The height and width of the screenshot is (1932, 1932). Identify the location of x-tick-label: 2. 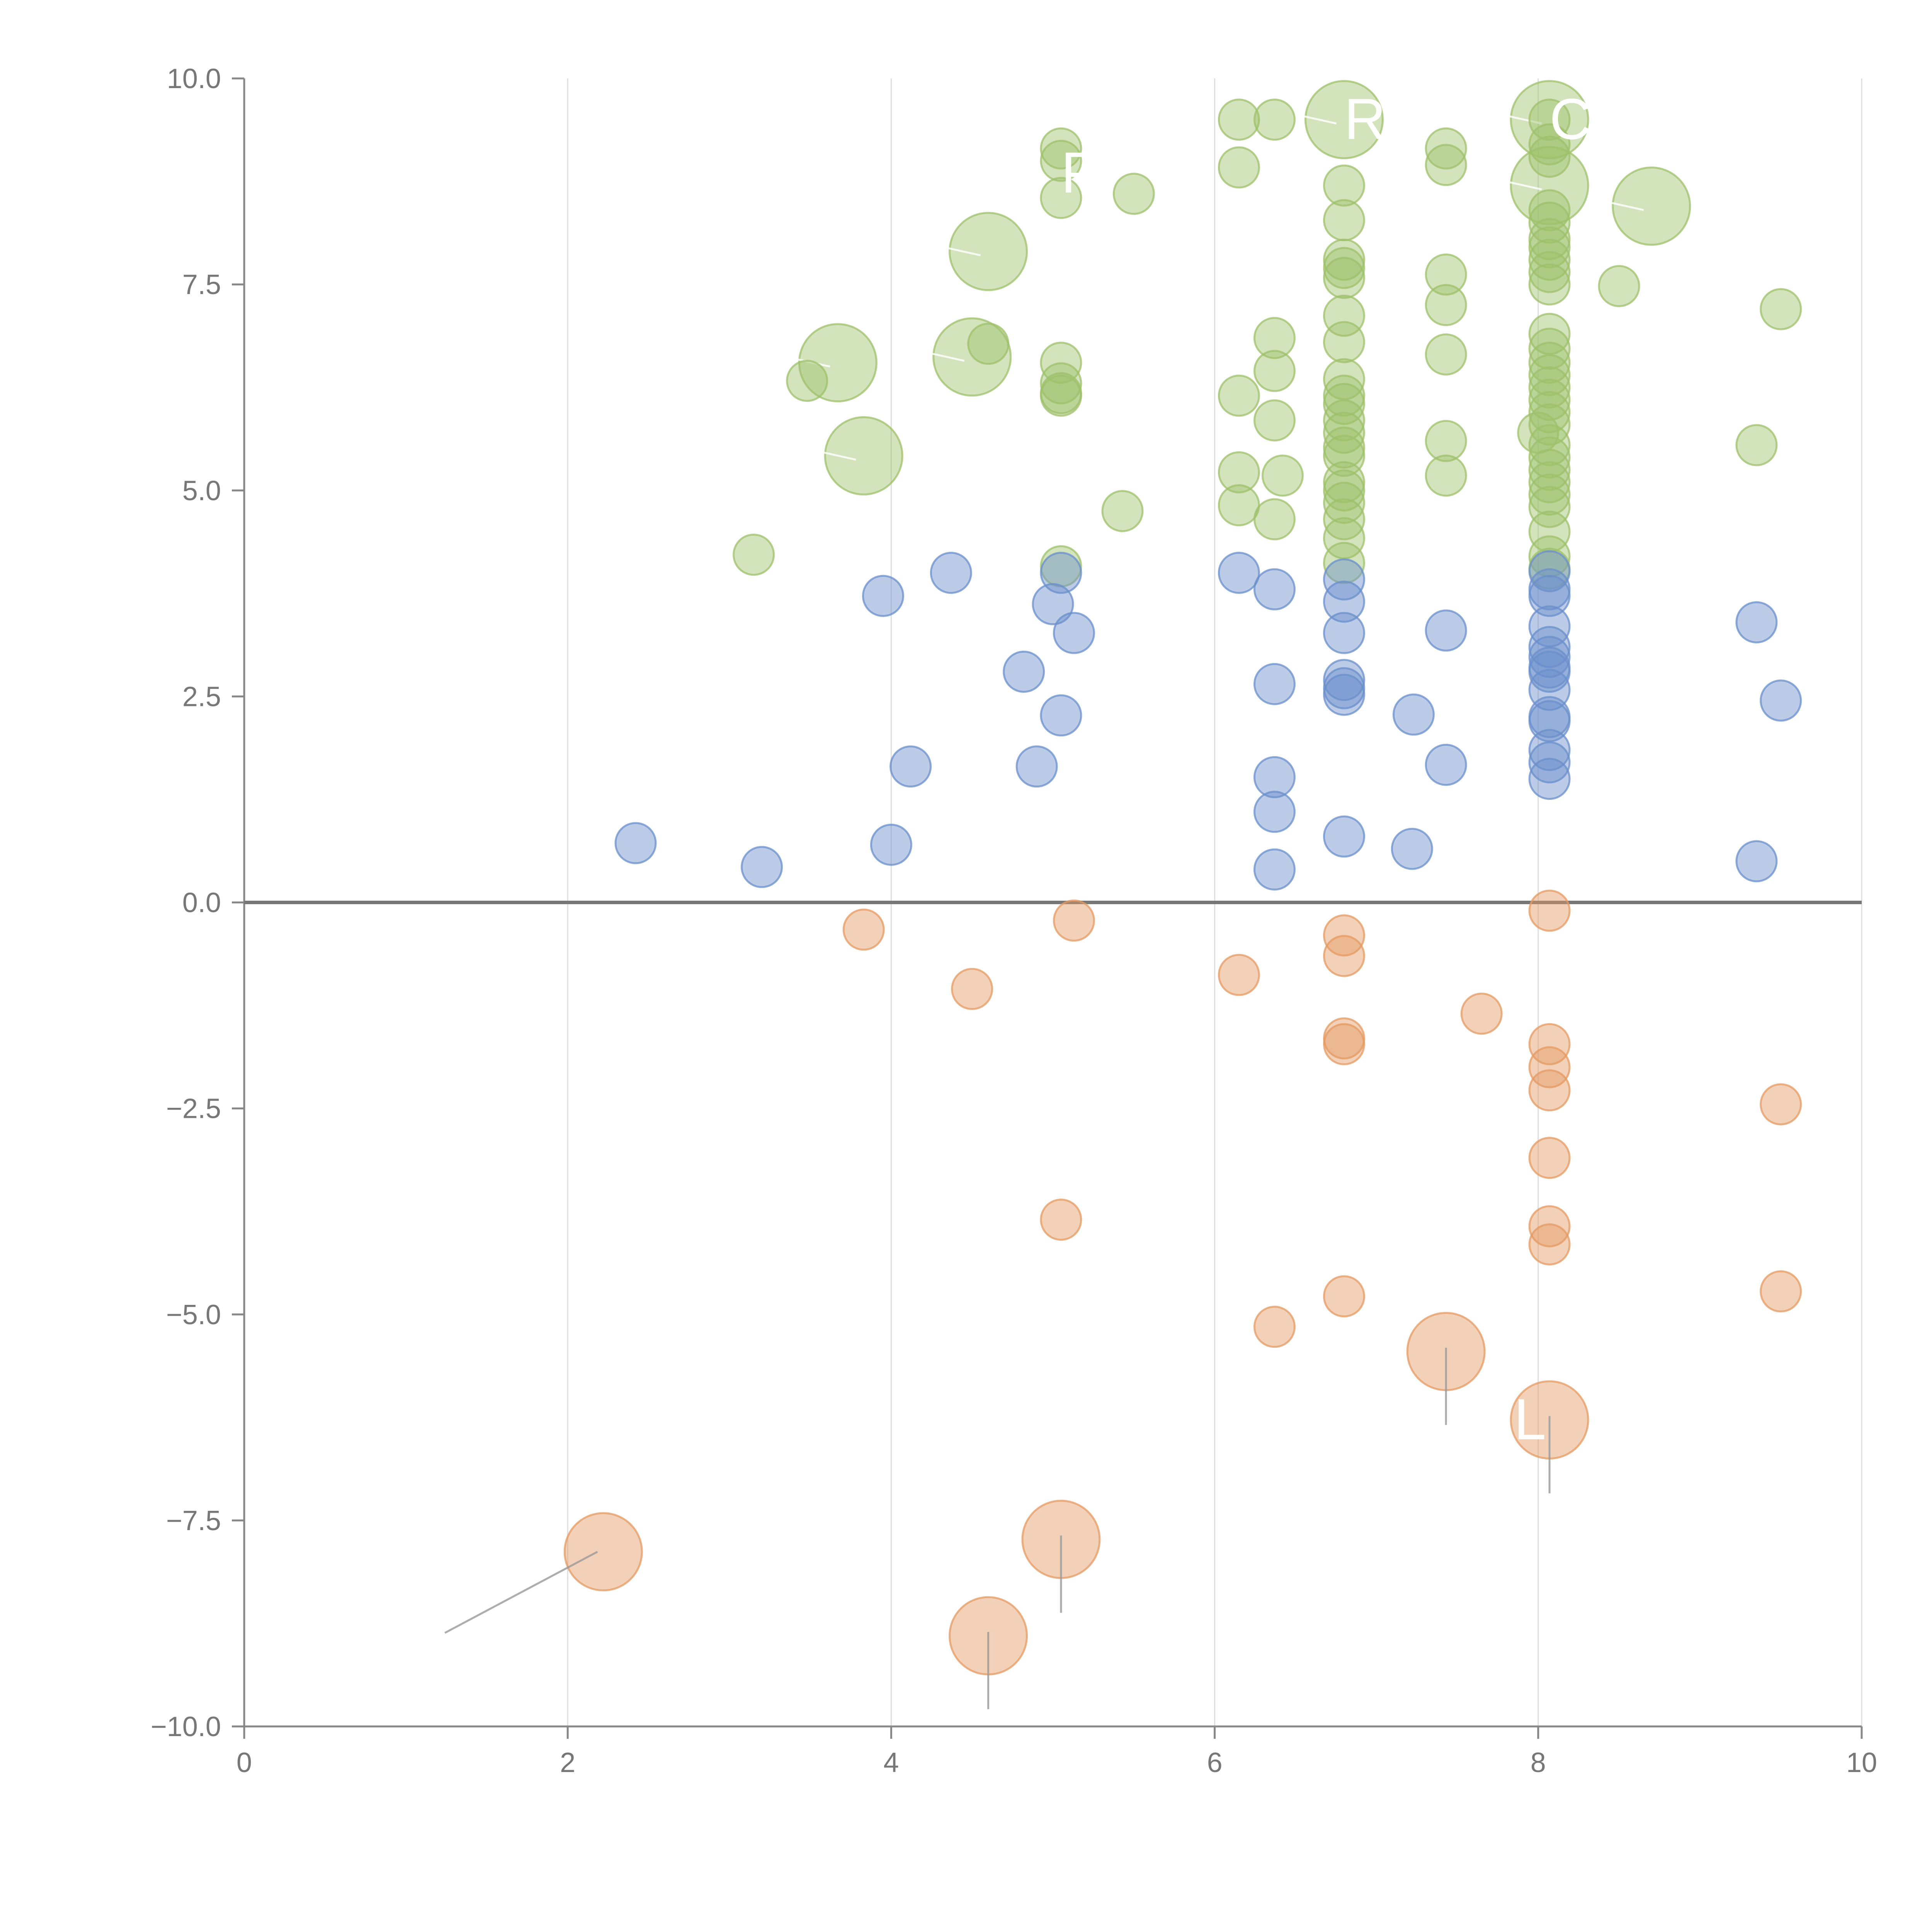
(567, 1763).